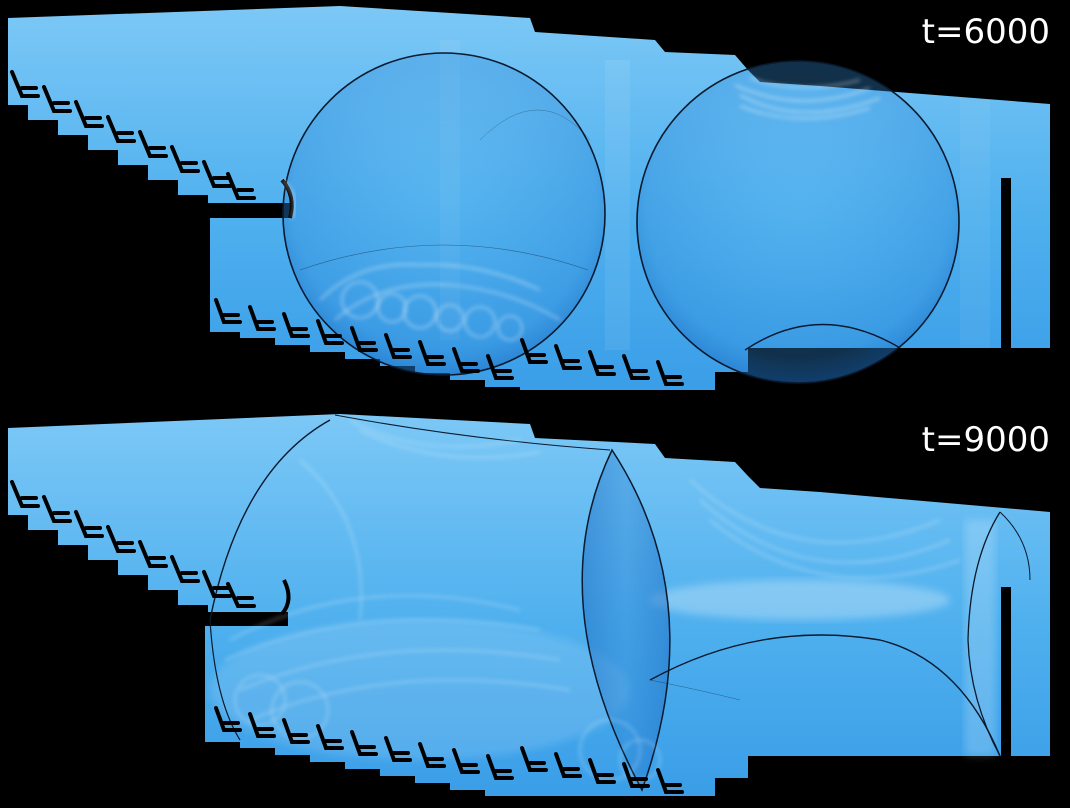  Describe the element at coordinates (440, 302) in the screenshot. I see `ripple-cluster-left` at that location.